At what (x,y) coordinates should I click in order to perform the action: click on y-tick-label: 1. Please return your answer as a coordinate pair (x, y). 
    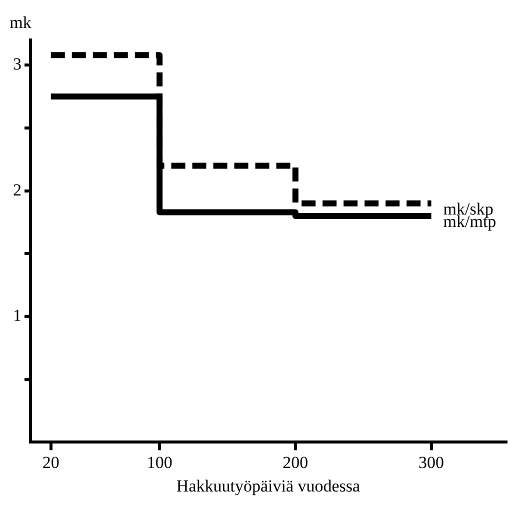
    Looking at the image, I should click on (17, 315).